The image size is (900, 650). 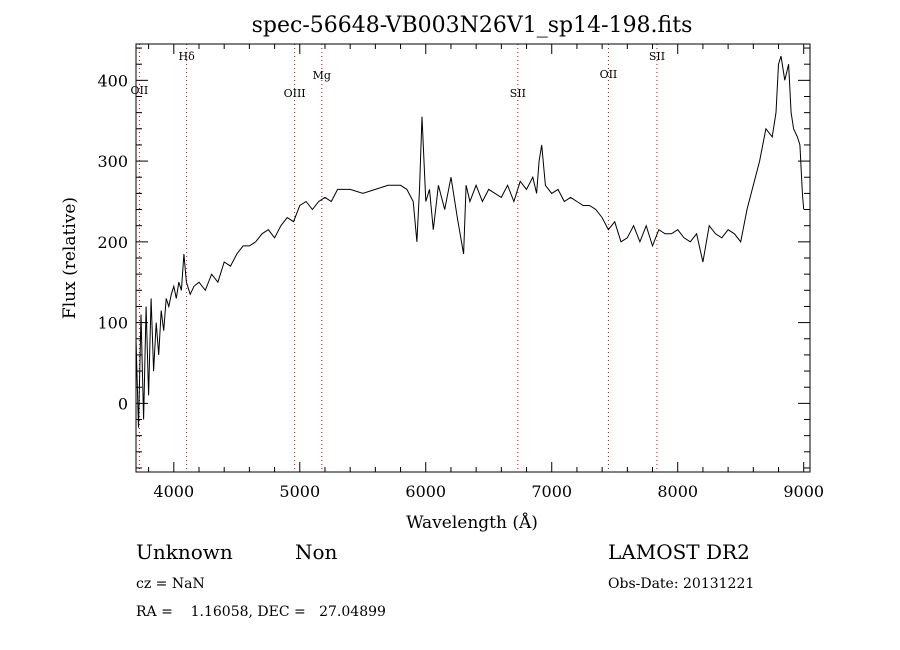 What do you see at coordinates (551, 491) in the screenshot?
I see `x-tick-label: 7000` at bounding box center [551, 491].